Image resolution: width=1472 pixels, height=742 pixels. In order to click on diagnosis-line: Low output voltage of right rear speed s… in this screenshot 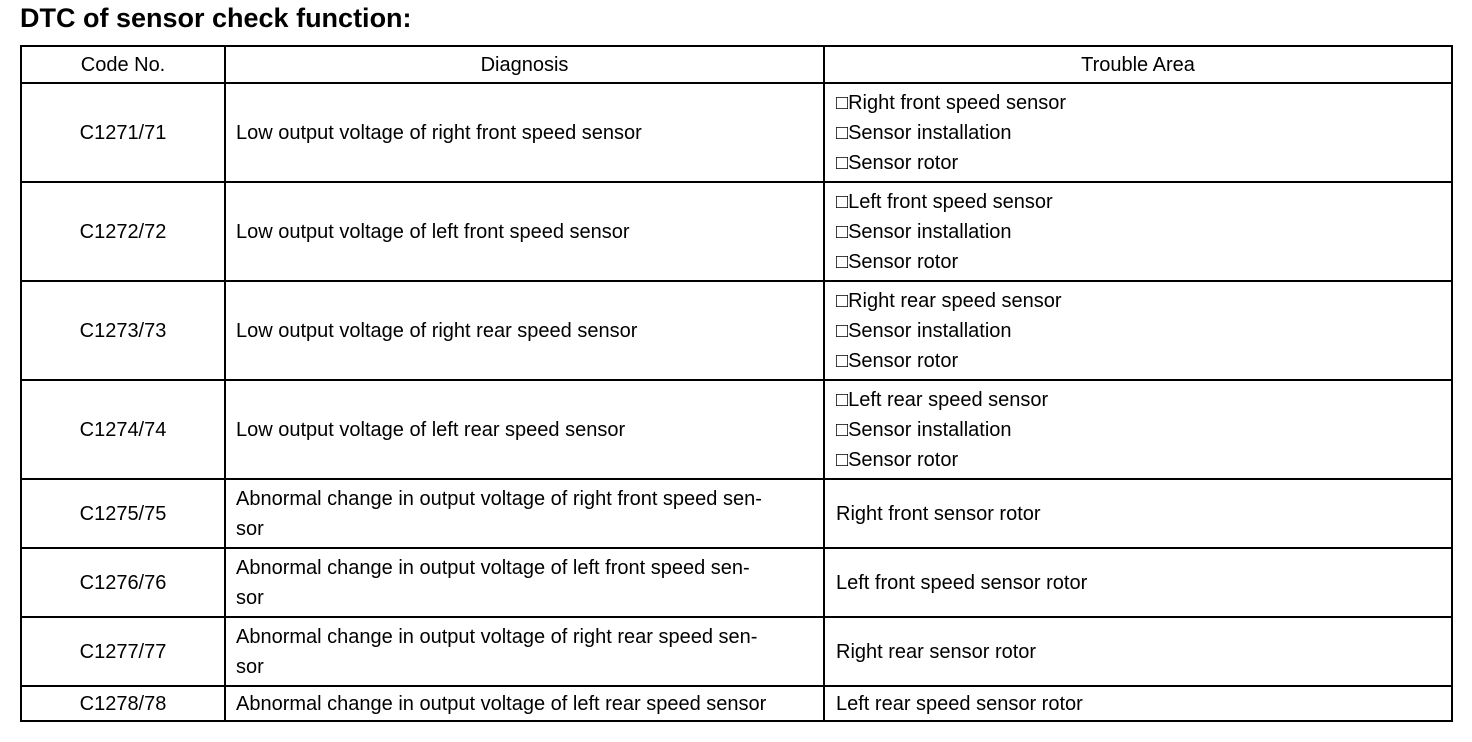, I will do `click(437, 330)`.